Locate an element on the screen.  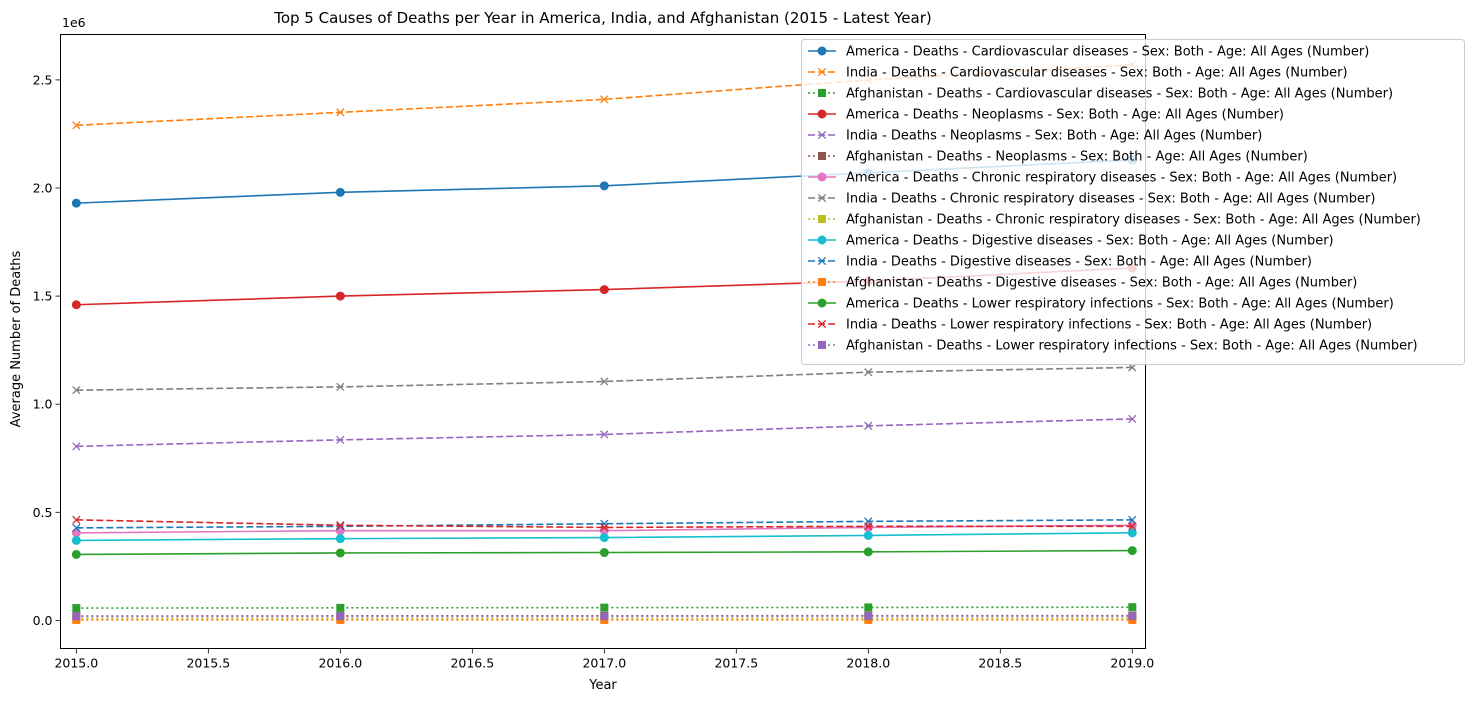
y-tick-label: 2.0 is located at coordinates (43, 188).